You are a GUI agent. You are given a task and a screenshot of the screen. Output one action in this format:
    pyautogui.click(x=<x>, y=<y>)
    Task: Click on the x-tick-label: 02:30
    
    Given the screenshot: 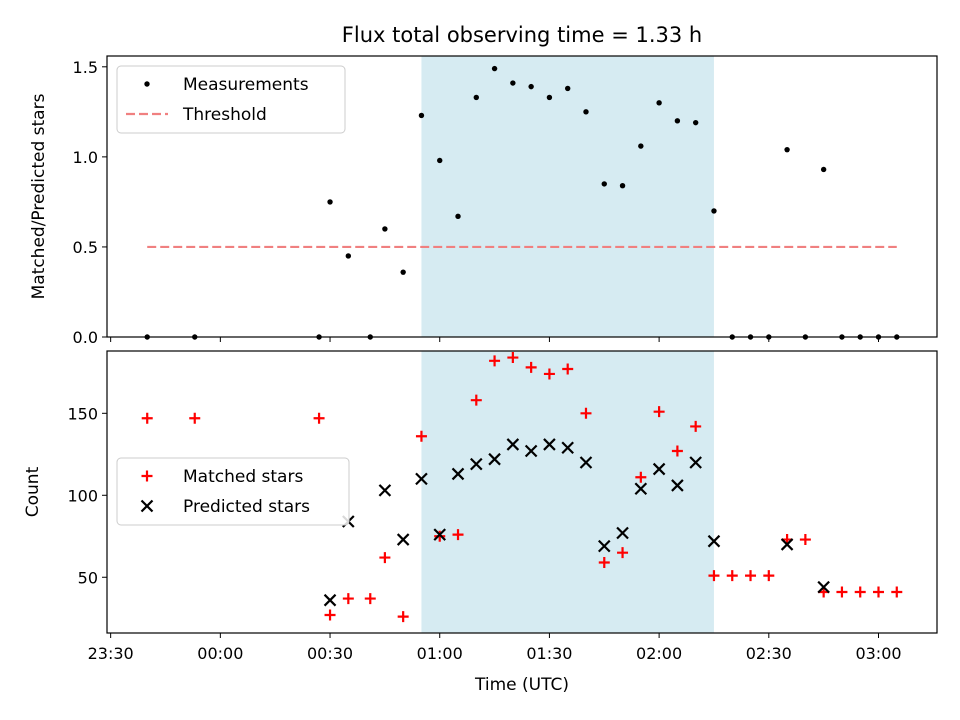 What is the action you would take?
    pyautogui.click(x=769, y=653)
    